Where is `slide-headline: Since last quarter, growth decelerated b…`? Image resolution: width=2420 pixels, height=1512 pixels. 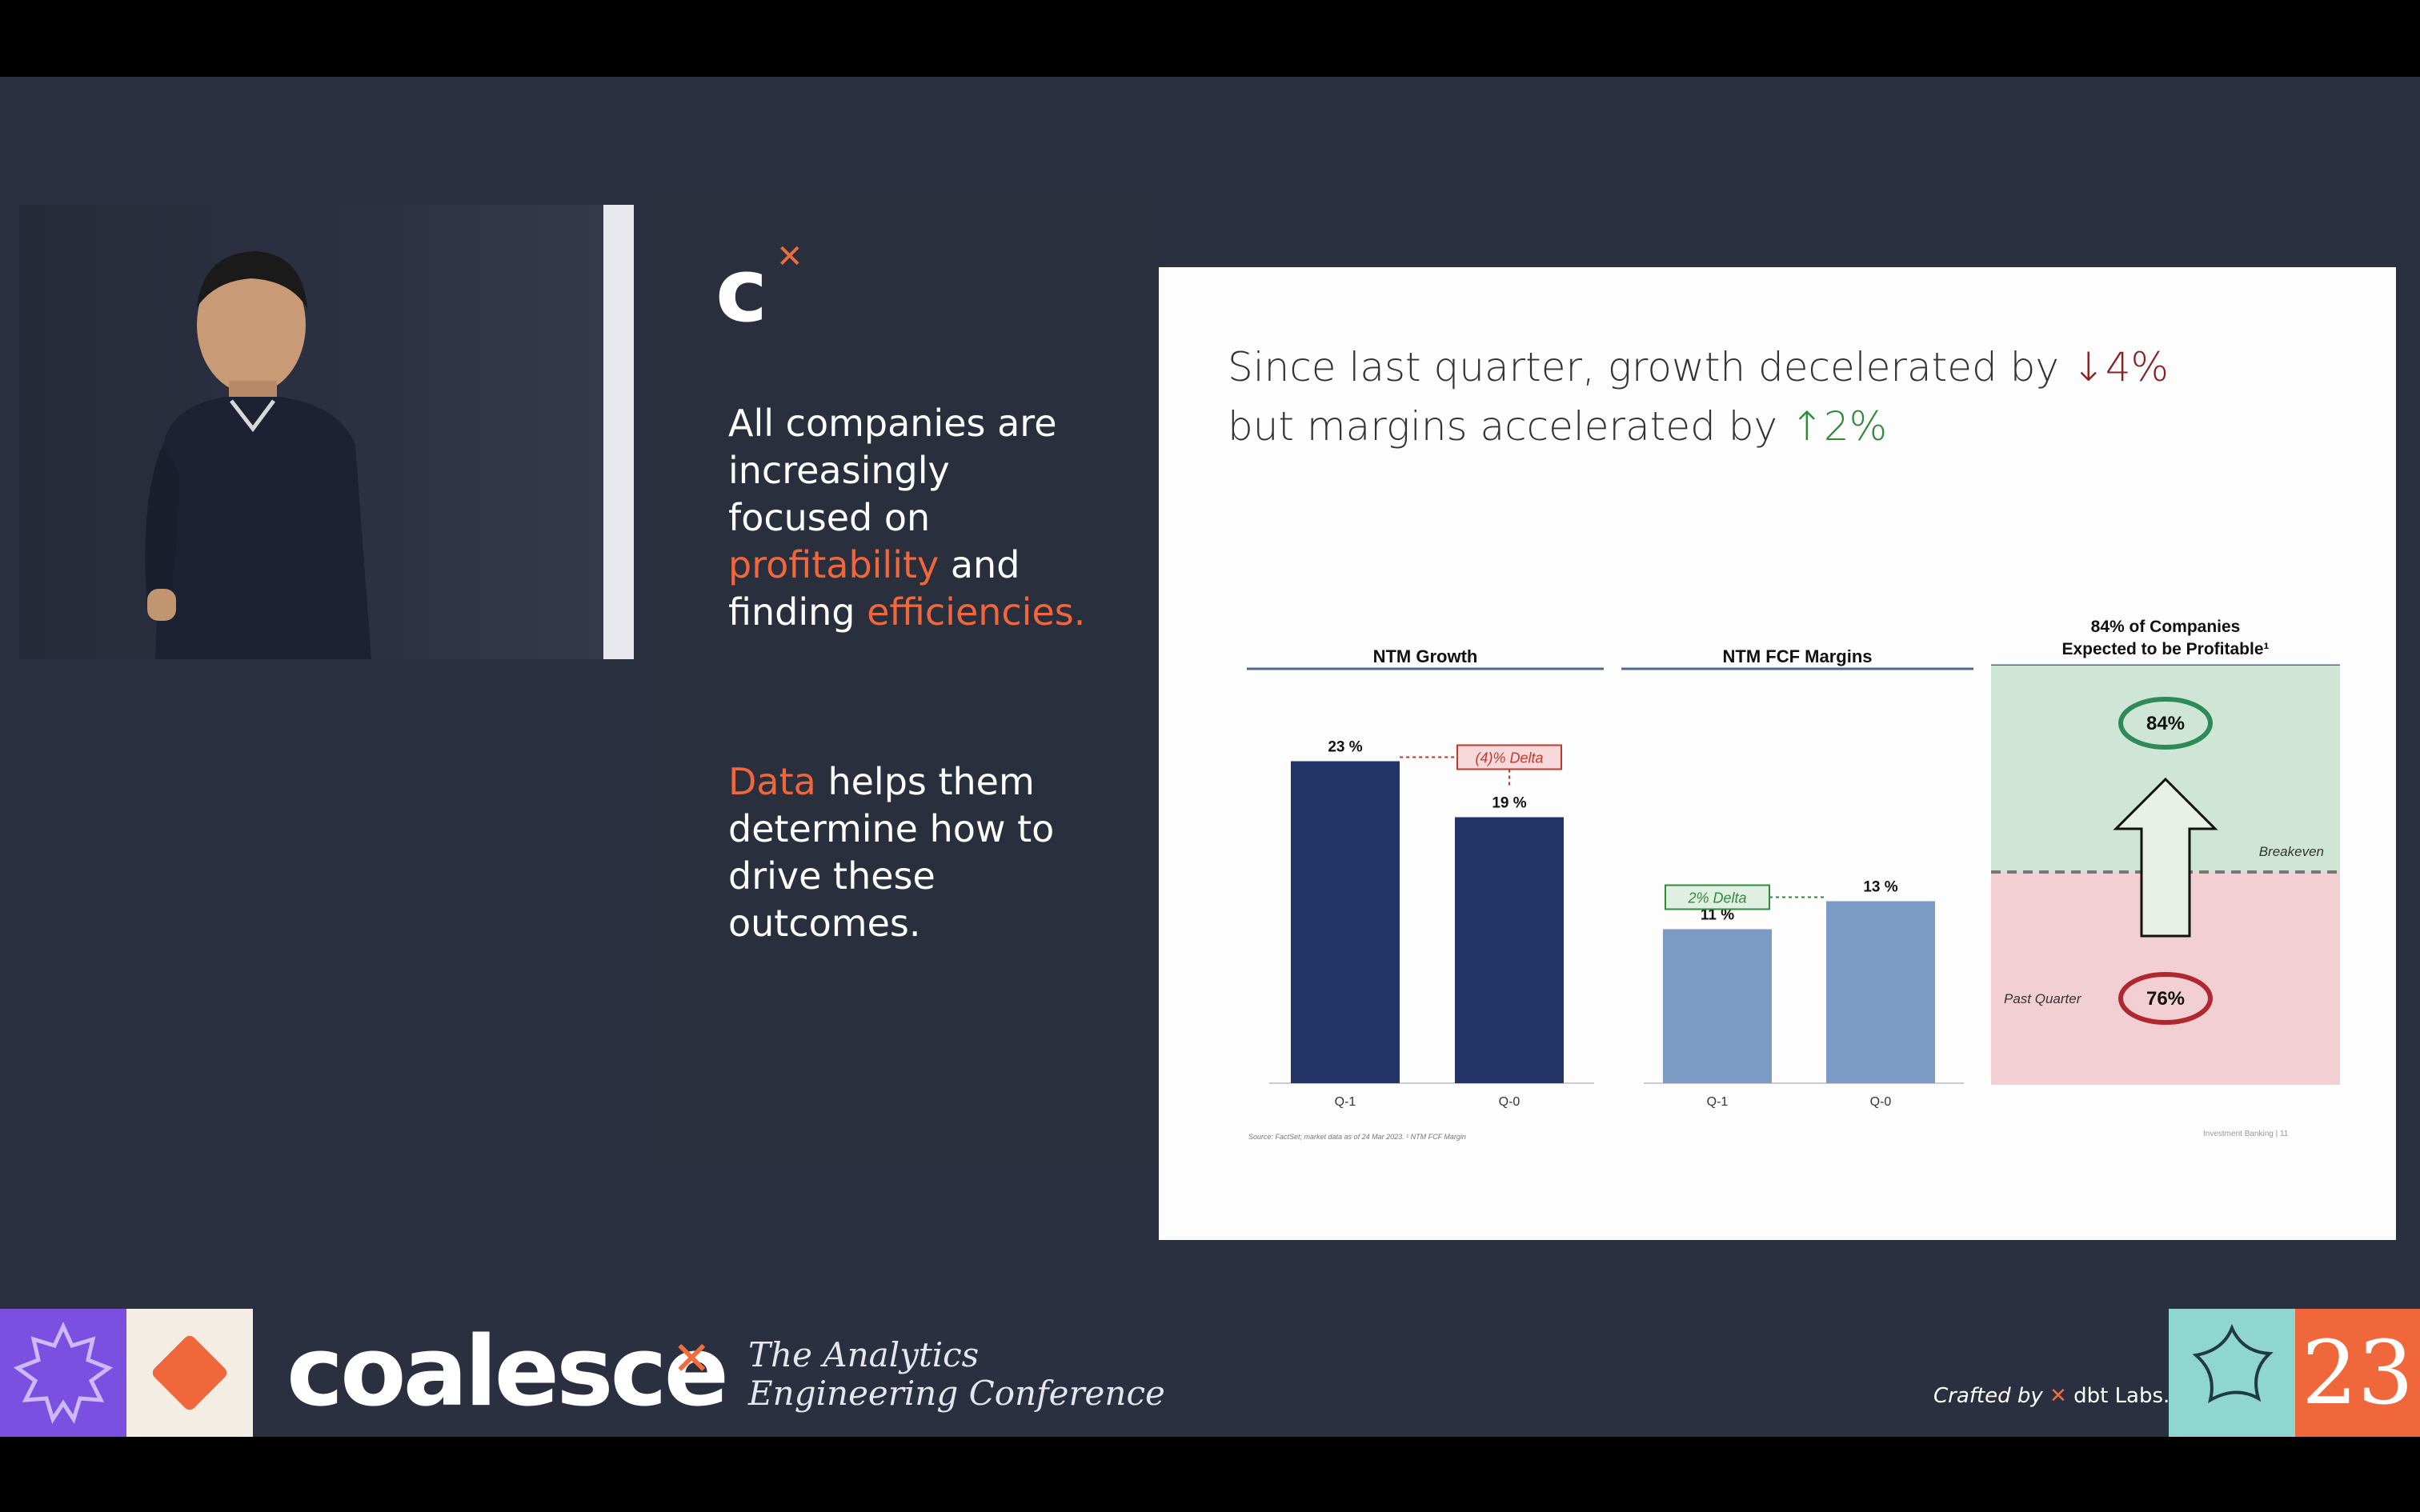
slide-headline: Since last quarter, growth decelerated b… is located at coordinates (1698, 397).